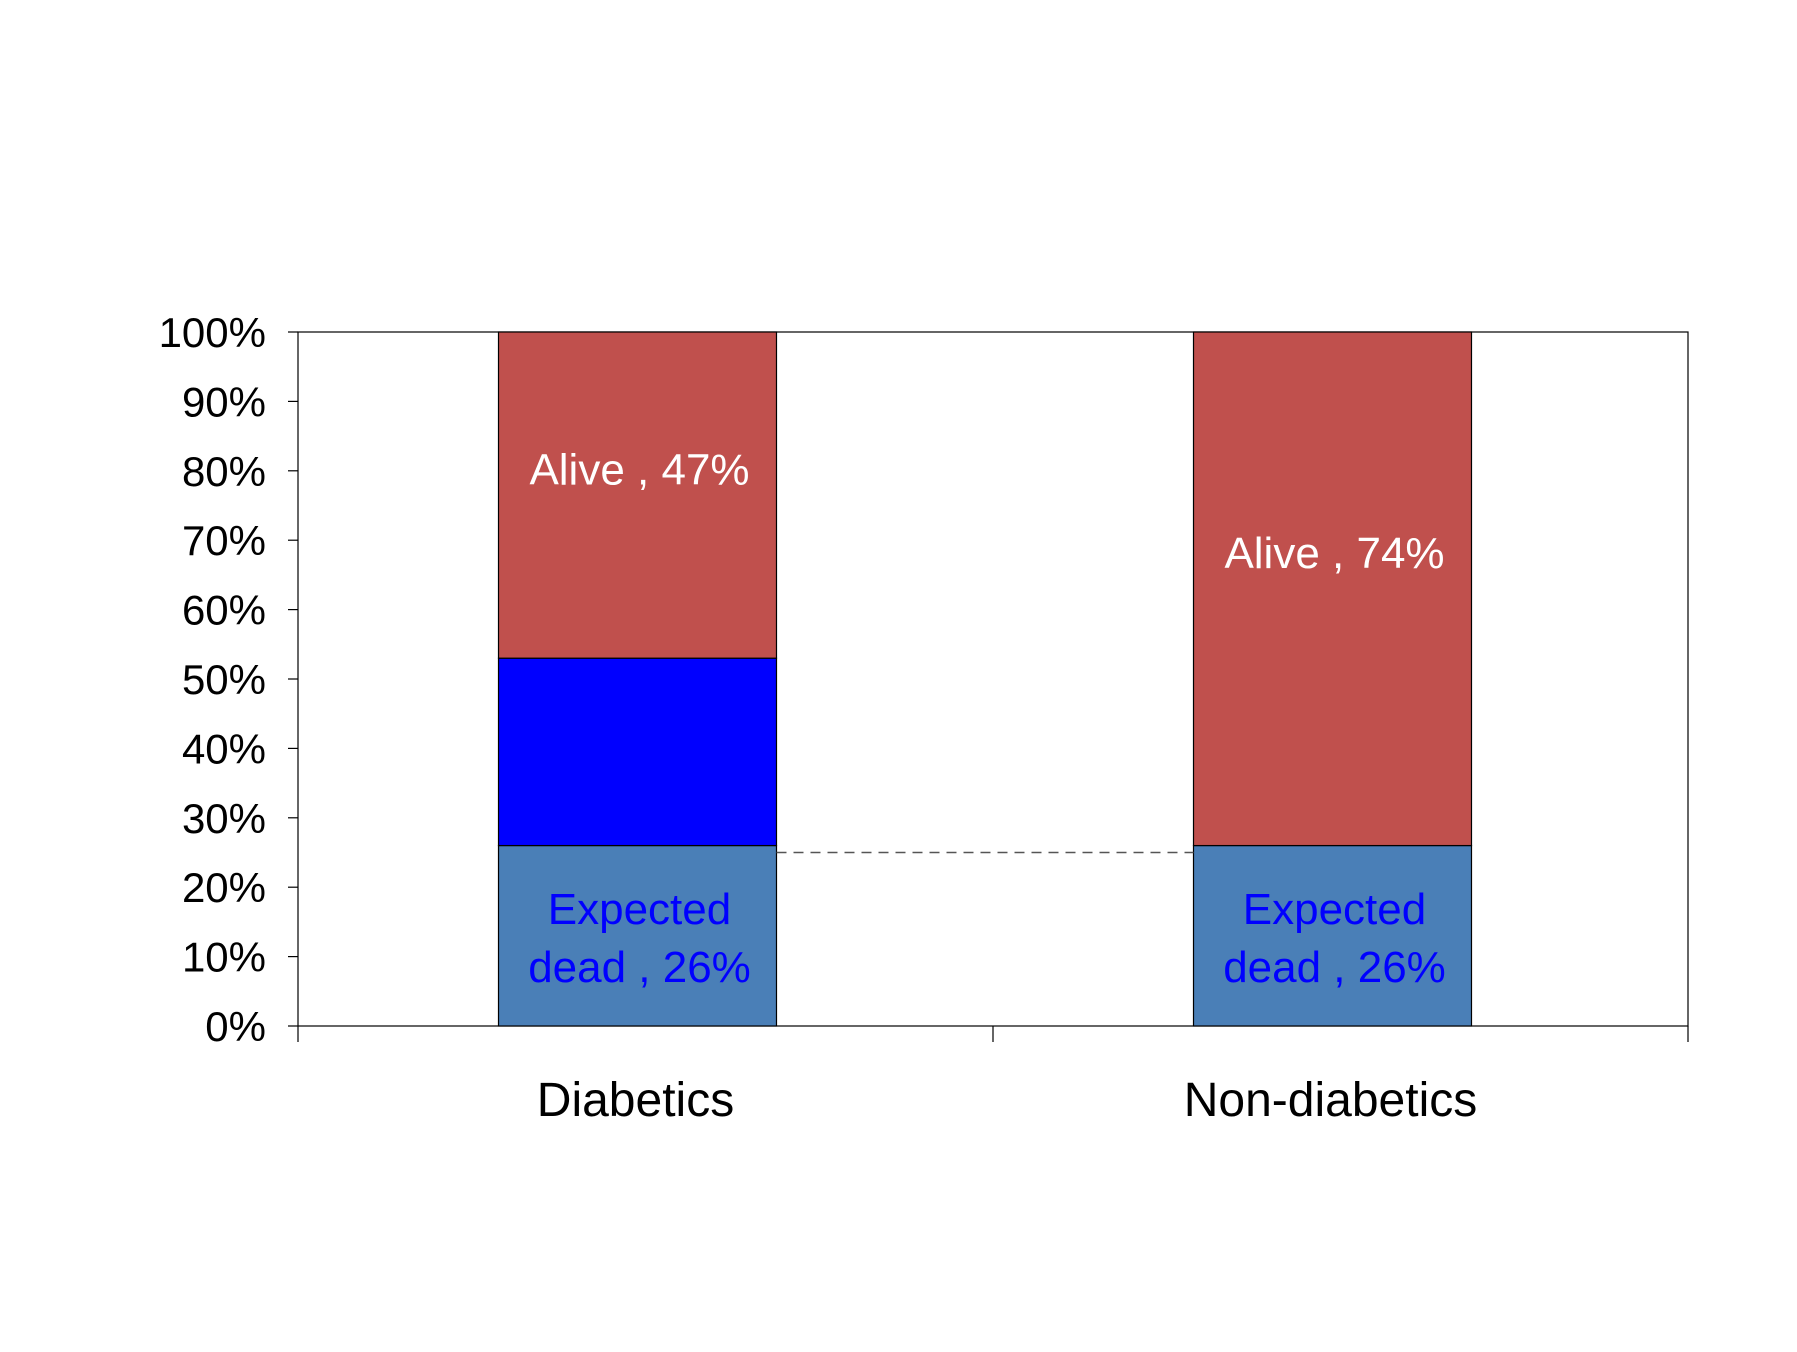 This screenshot has height=1352, width=1797. Describe the element at coordinates (224, 610) in the screenshot. I see `y-tick-label: 60%` at that location.